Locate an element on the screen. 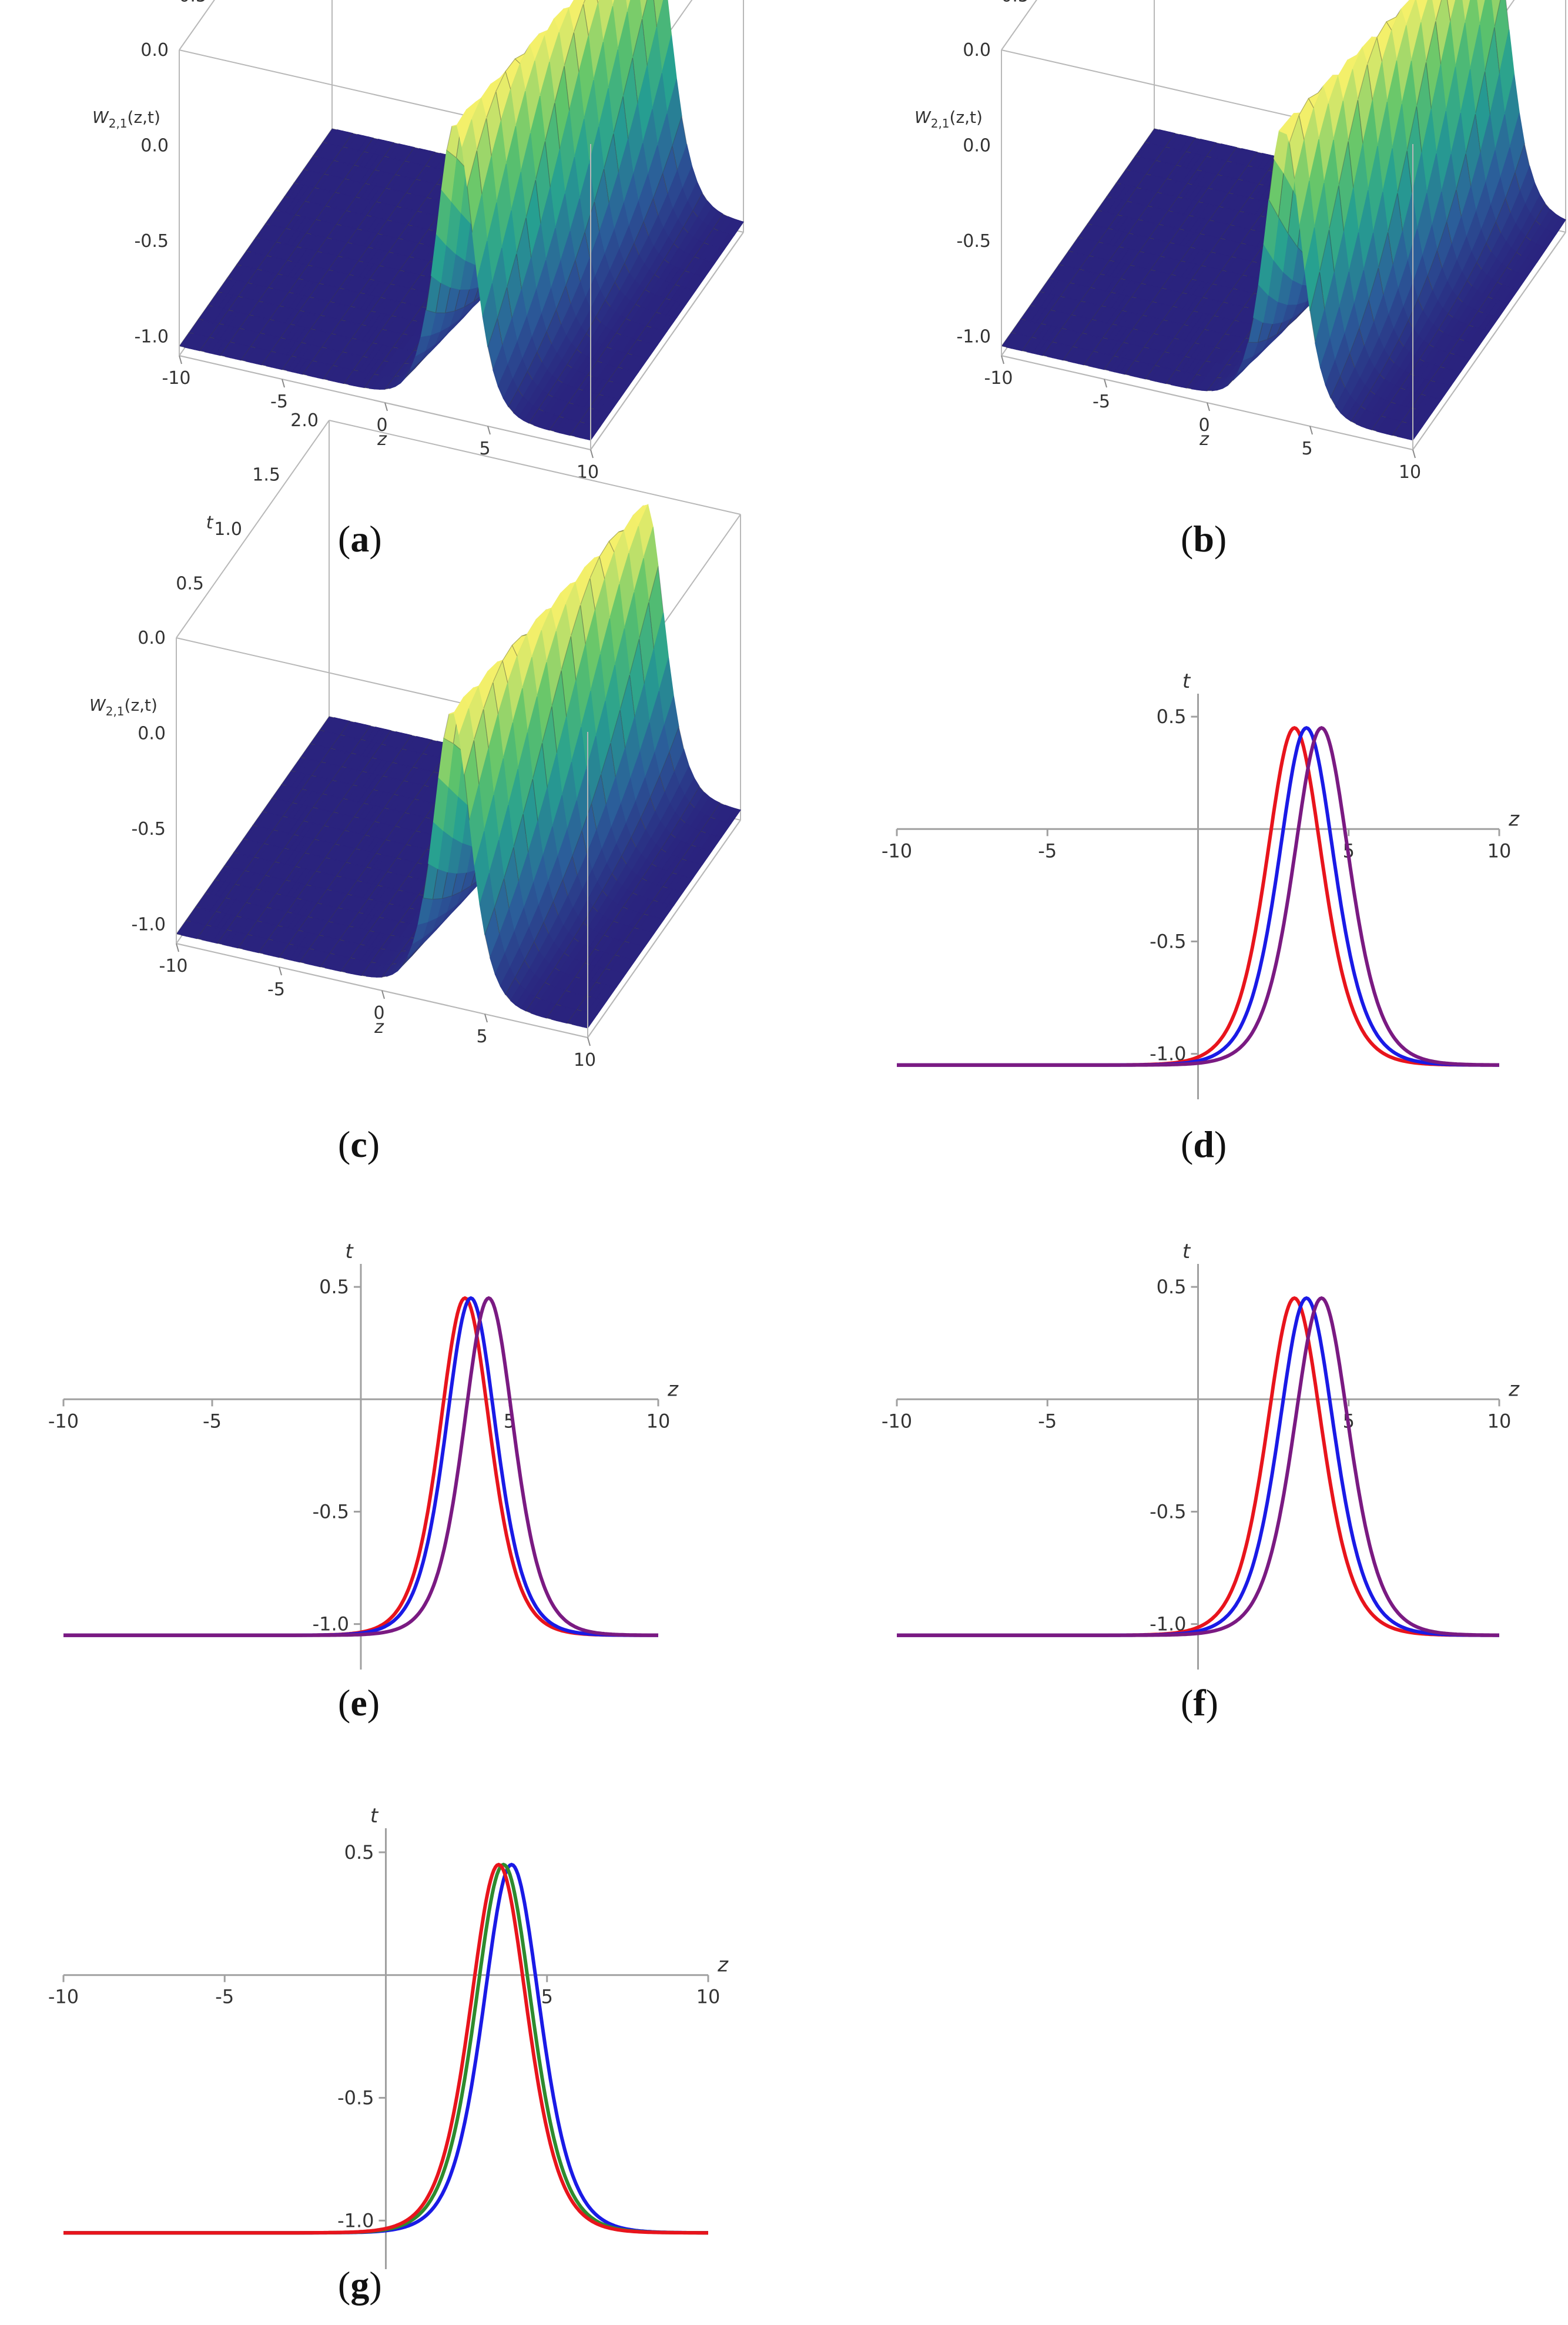 The image size is (1568, 2325). line-plot-f: zt-10 -5 5 100.5-0.5-1.0 is located at coordinates (1201, 1455).